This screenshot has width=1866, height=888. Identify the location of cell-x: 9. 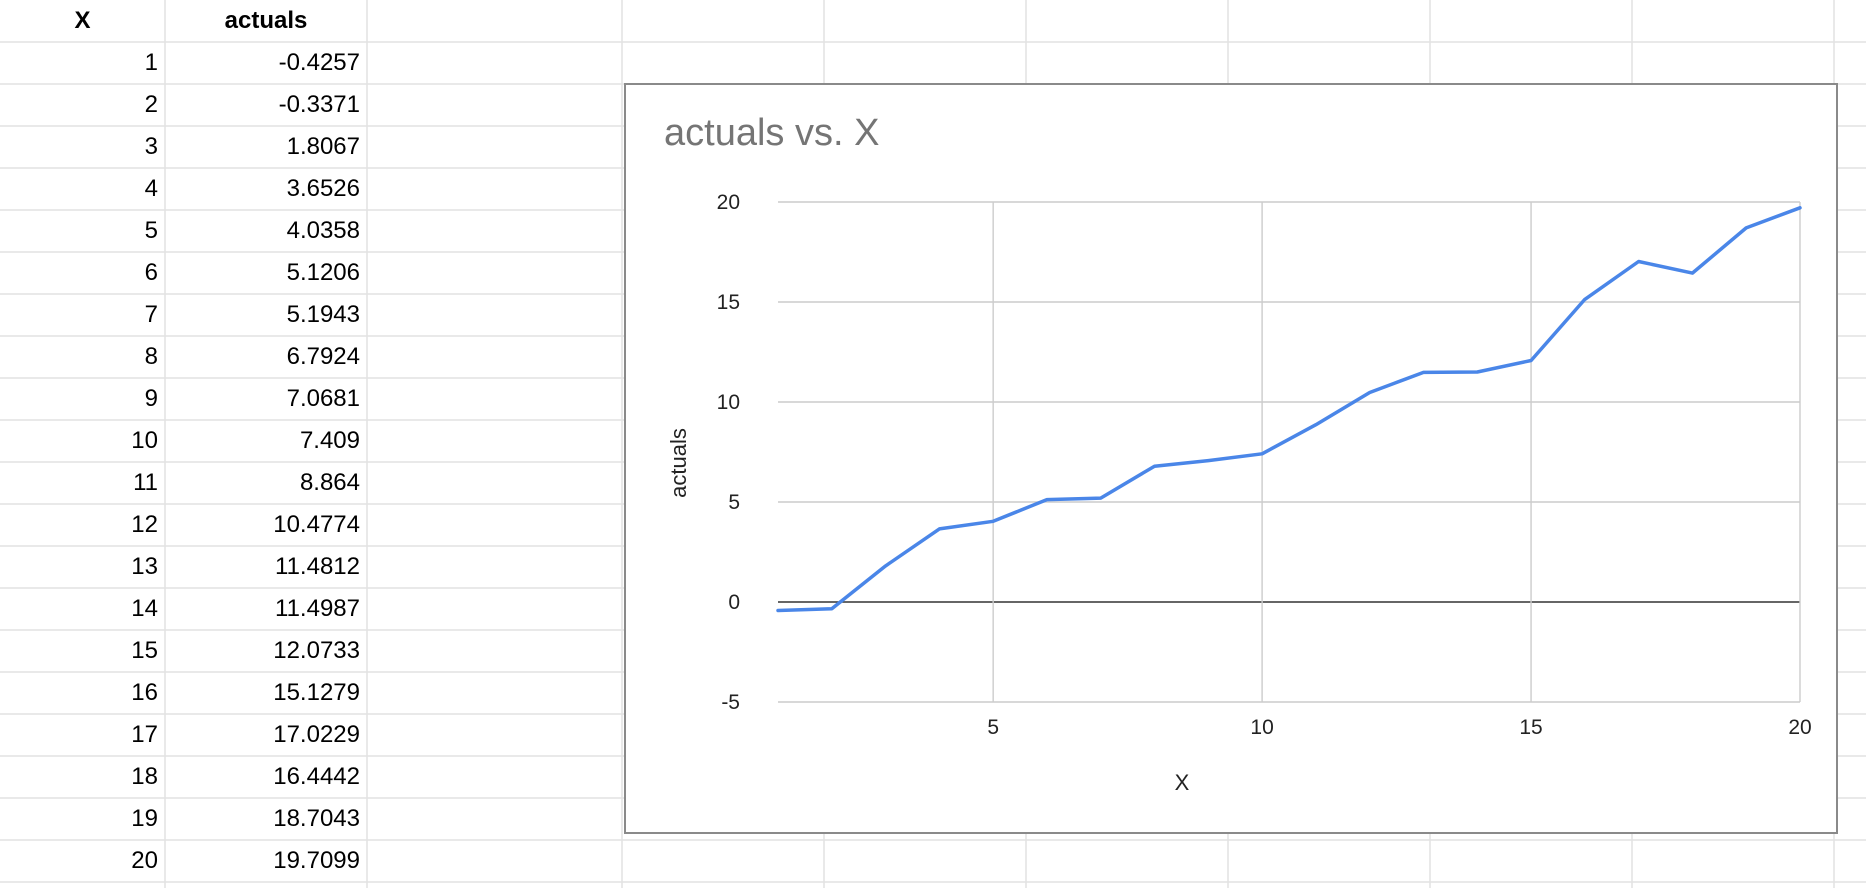
(151, 398).